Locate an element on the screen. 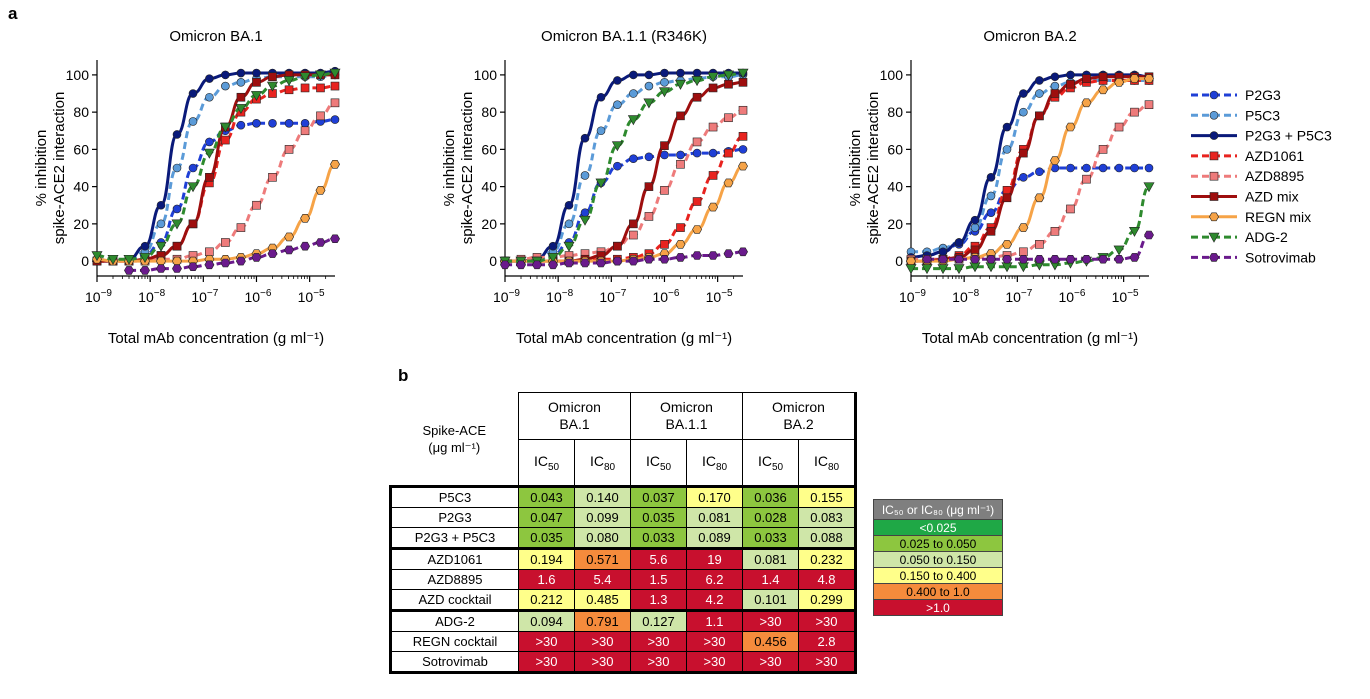  column-group-header: Omicron BA.1.1 is located at coordinates (686, 416).